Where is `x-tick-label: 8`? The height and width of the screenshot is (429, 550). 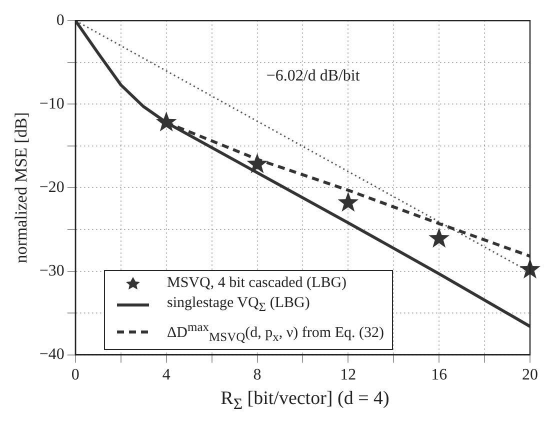
x-tick-label: 8 is located at coordinates (257, 375).